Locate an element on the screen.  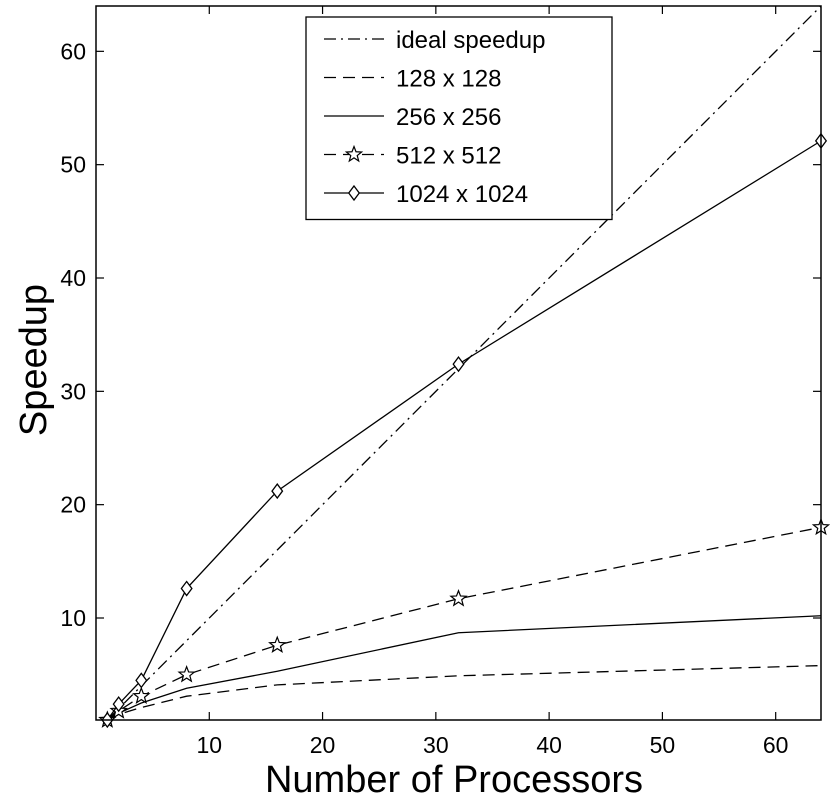
y-tick-label: 30 is located at coordinates (73, 391).